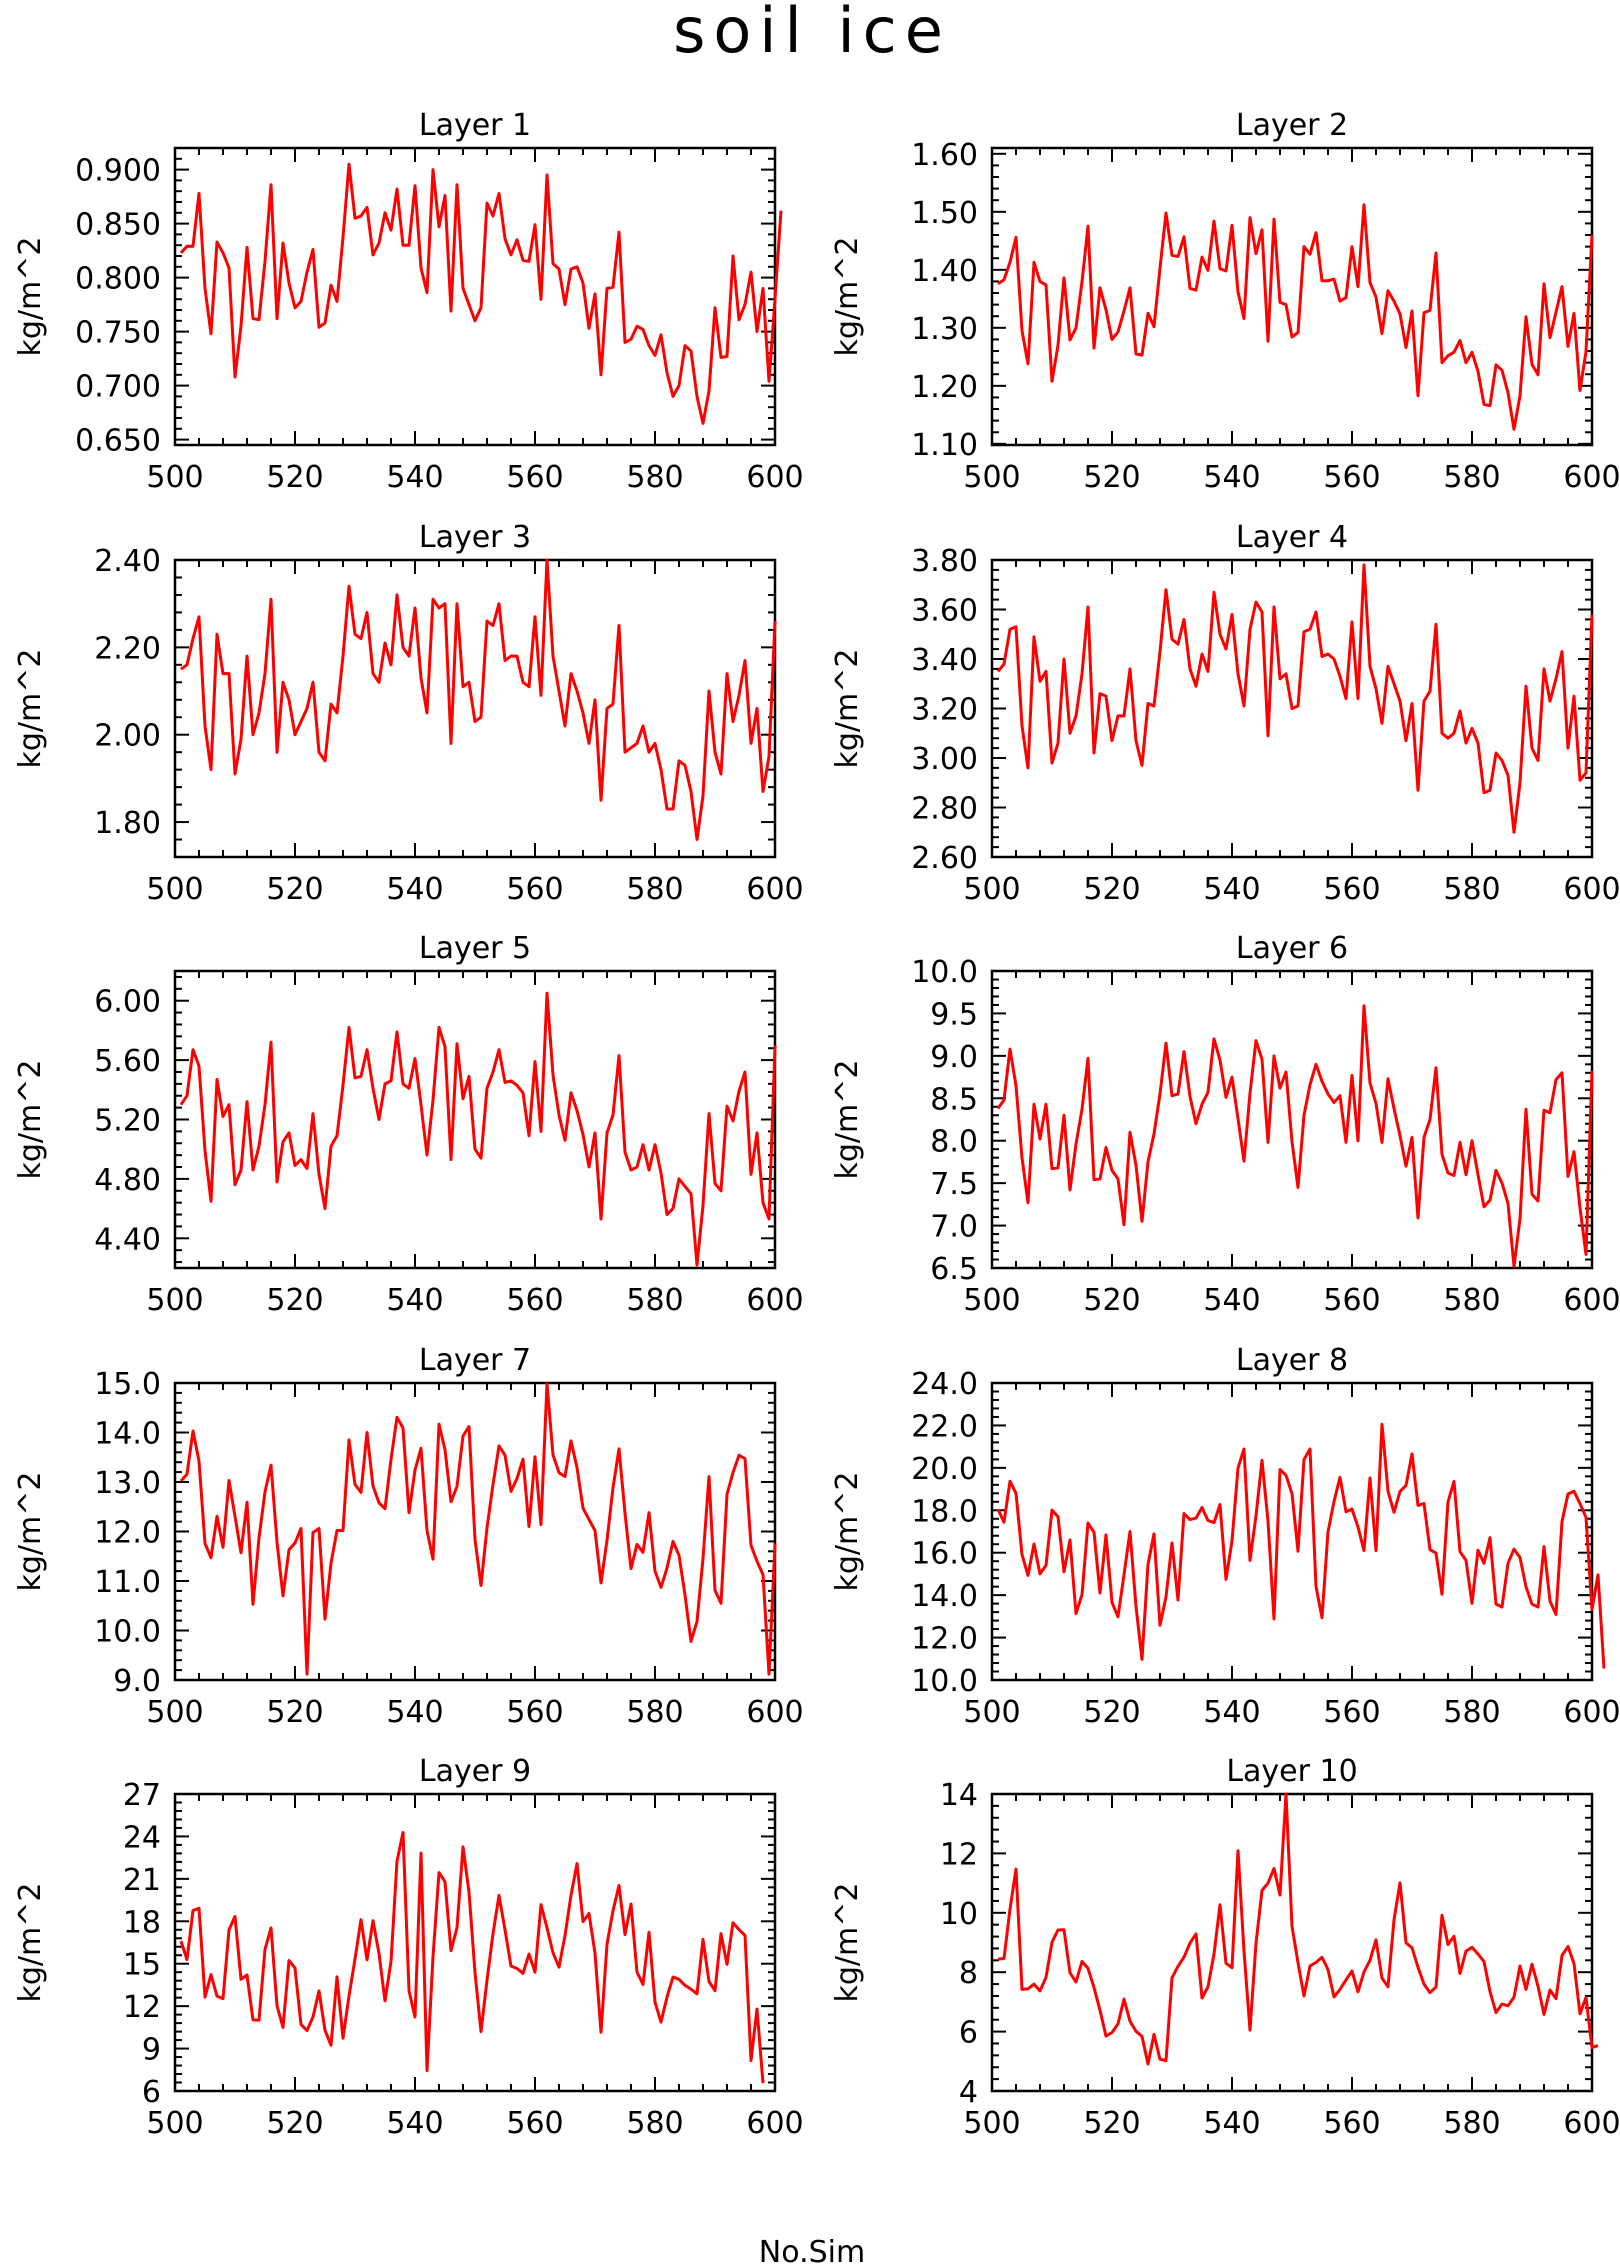  I want to click on y-tick-label: 6, so click(151, 2092).